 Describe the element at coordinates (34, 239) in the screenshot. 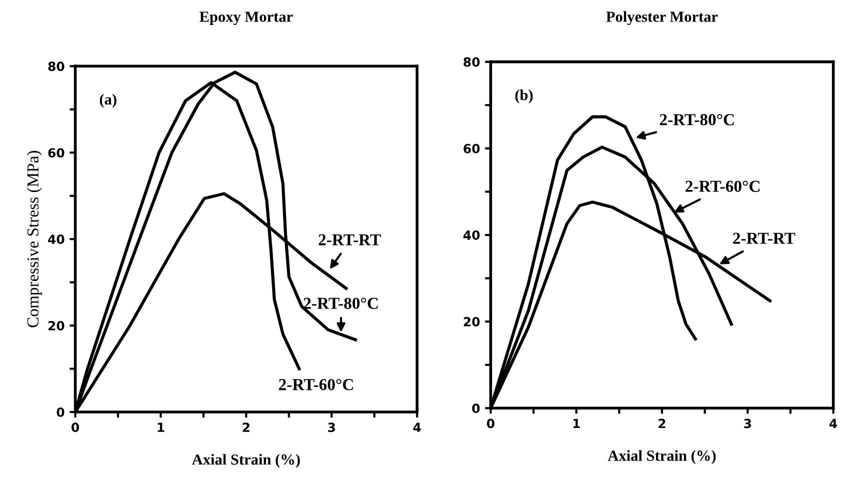

I see `y-axis-title: Compressive Stress (MPa)` at that location.